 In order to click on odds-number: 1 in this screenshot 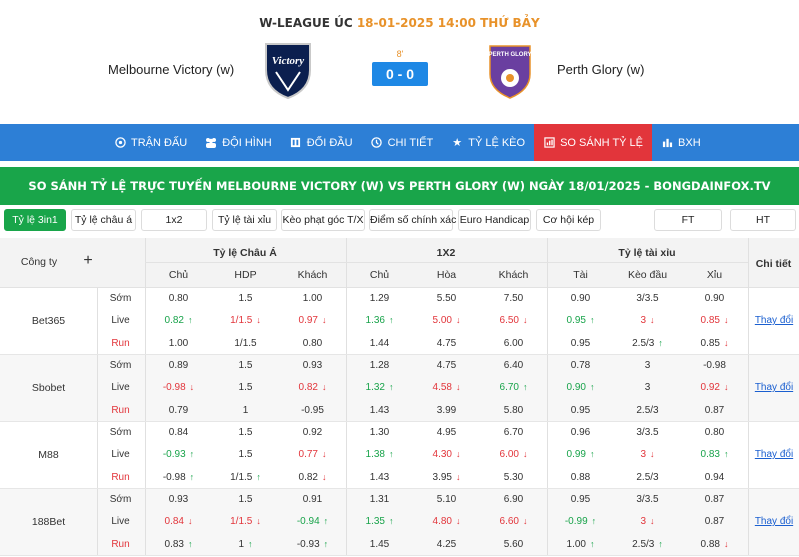, I will do `click(241, 544)`.